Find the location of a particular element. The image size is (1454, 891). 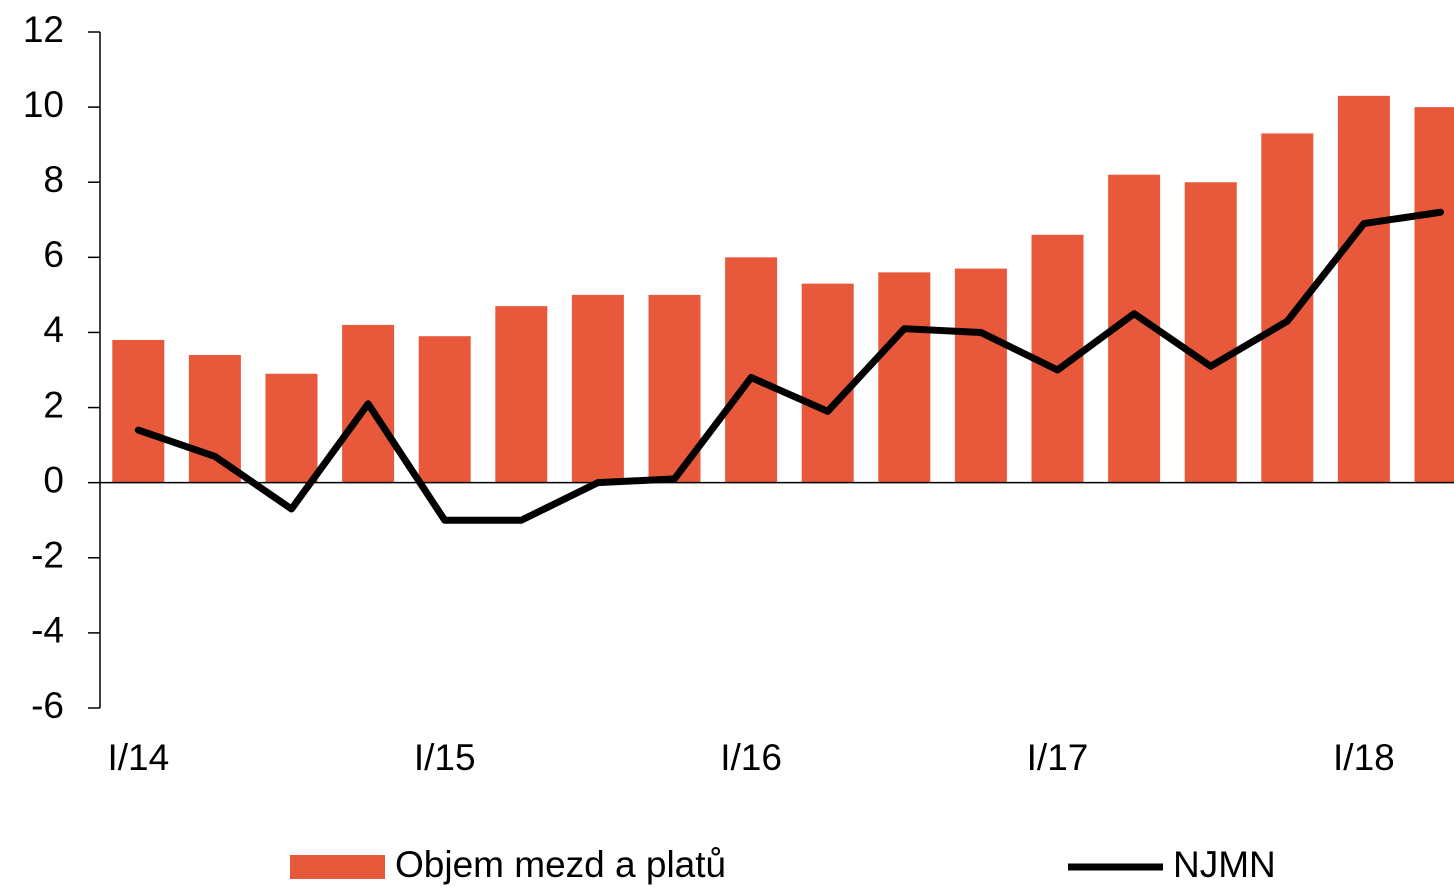

y-tick-label: 4 is located at coordinates (53, 329).